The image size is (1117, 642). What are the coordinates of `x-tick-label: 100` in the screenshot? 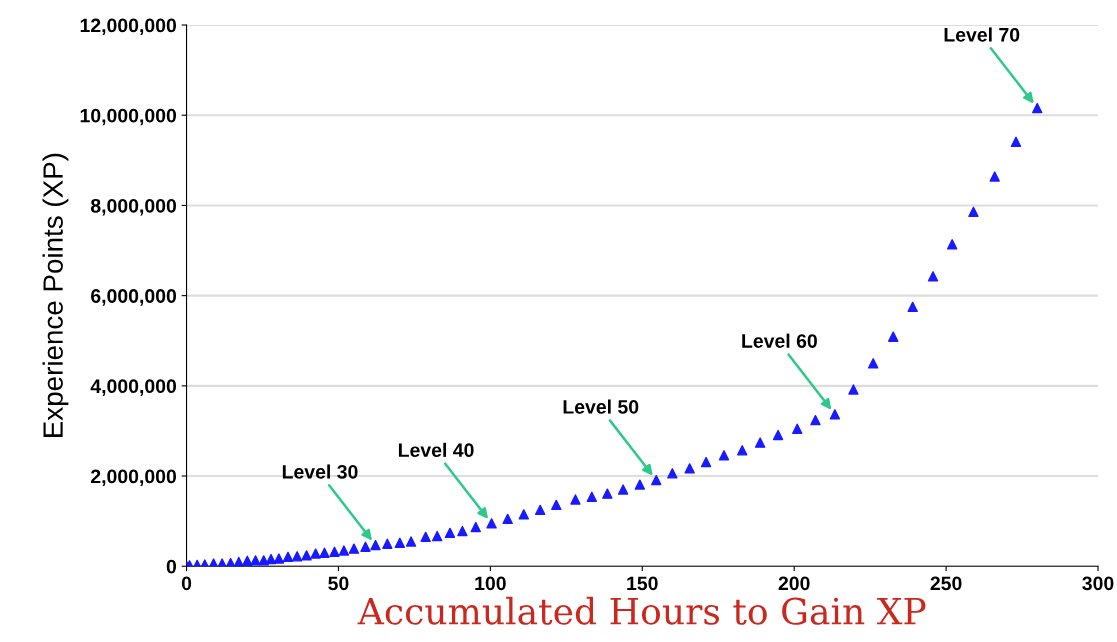 It's located at (490, 583).